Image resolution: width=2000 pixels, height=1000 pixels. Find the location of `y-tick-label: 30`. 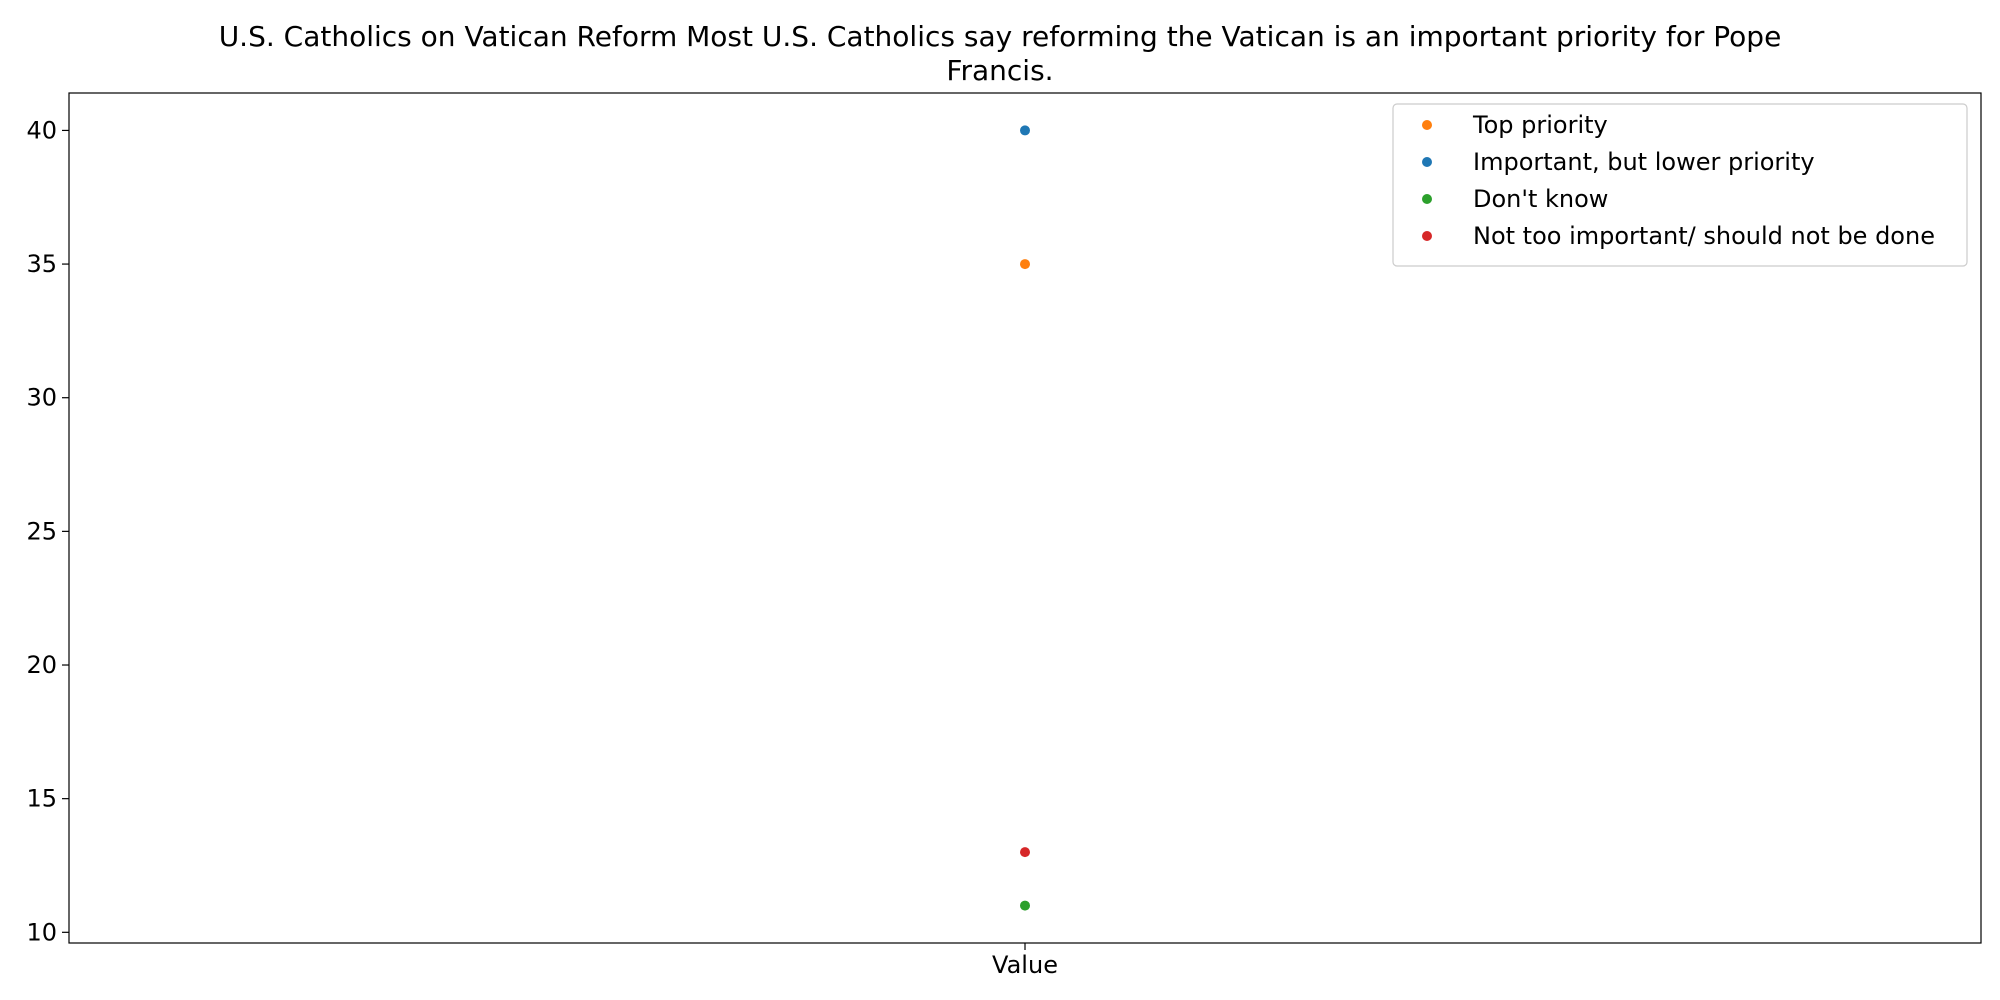

y-tick-label: 30 is located at coordinates (41, 398).